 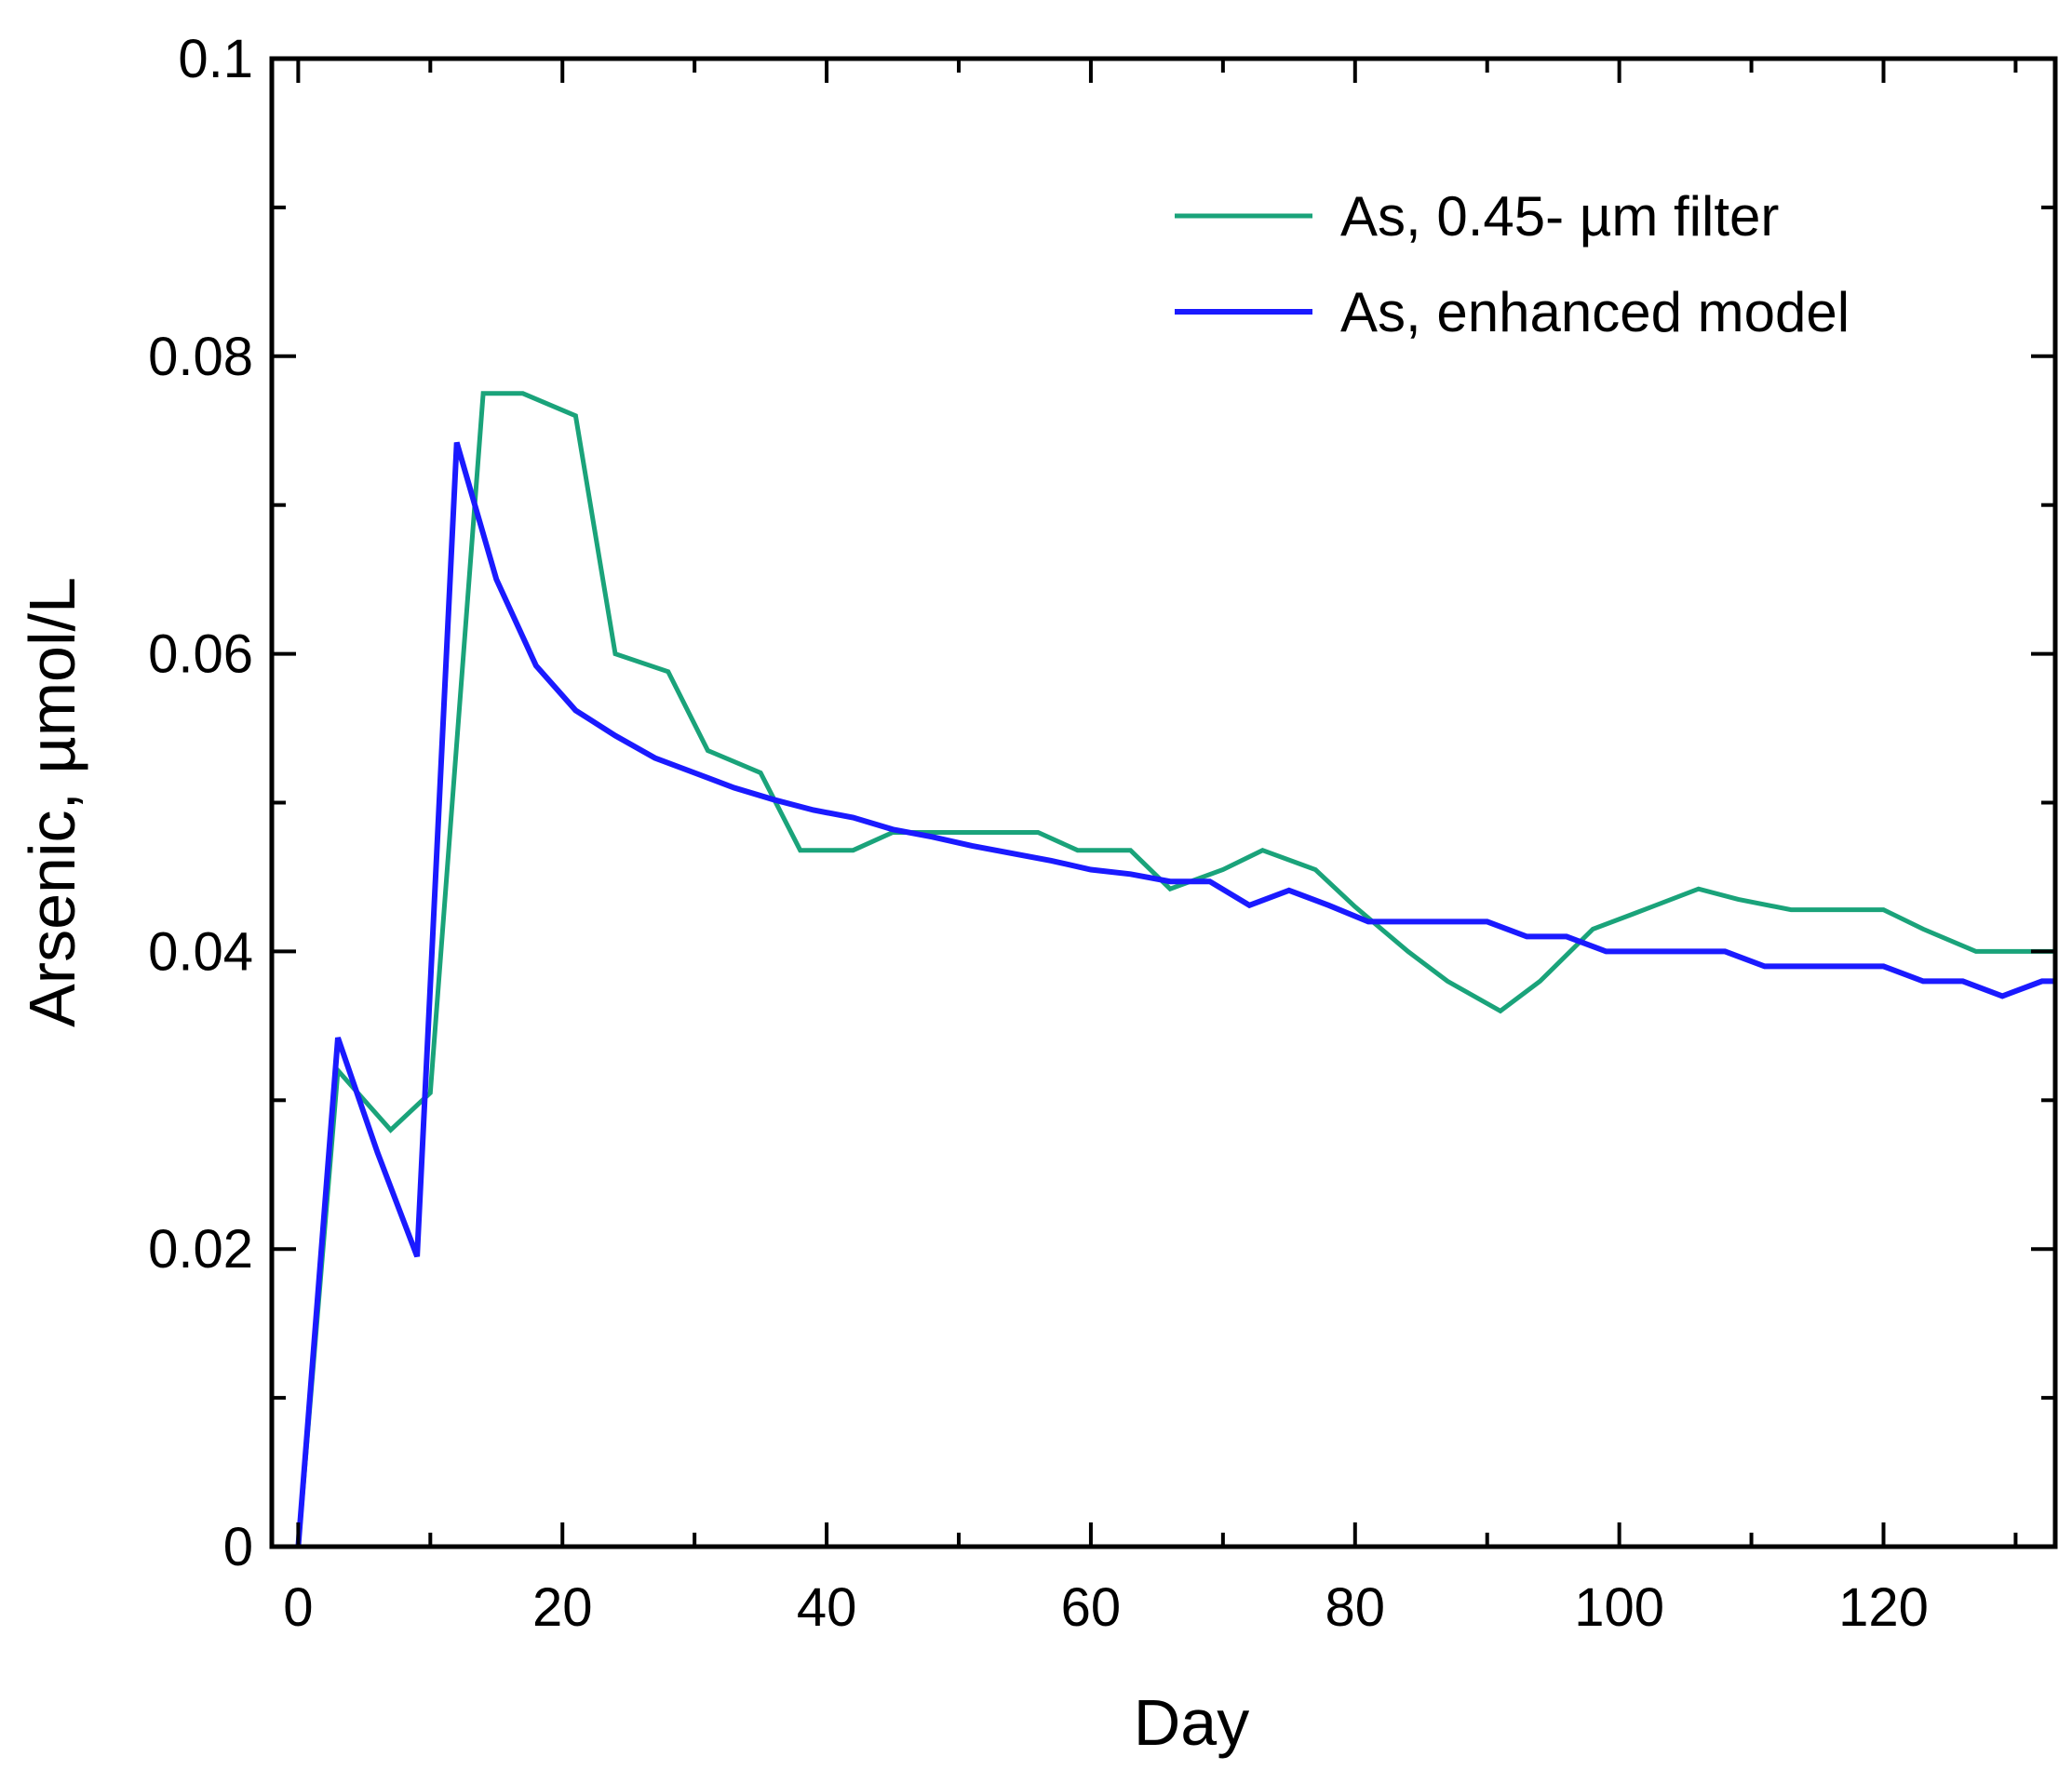 I want to click on x-axis-title: Day, so click(x=1191, y=1722).